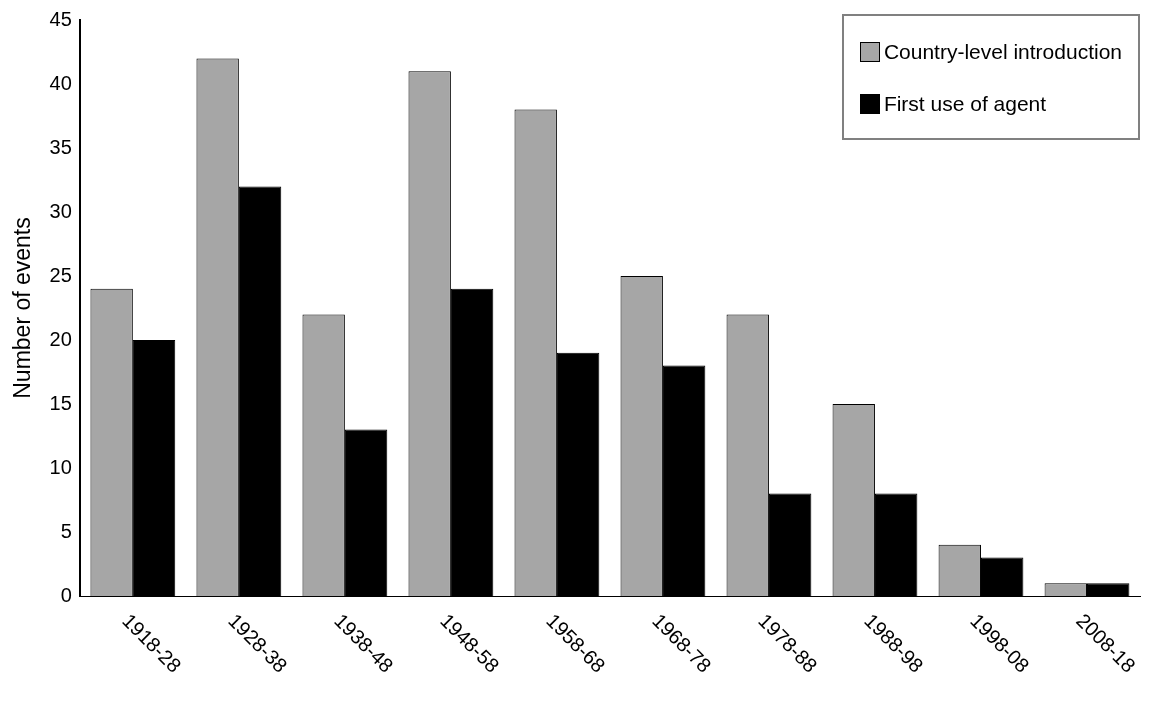  Describe the element at coordinates (60, 338) in the screenshot. I see `y-tick-label: 20` at that location.